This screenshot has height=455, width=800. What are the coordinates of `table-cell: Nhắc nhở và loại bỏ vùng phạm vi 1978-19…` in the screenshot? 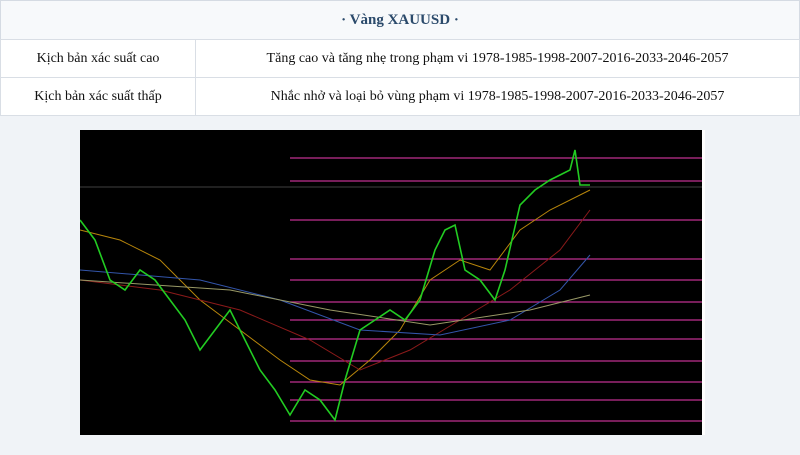 It's located at (497, 96).